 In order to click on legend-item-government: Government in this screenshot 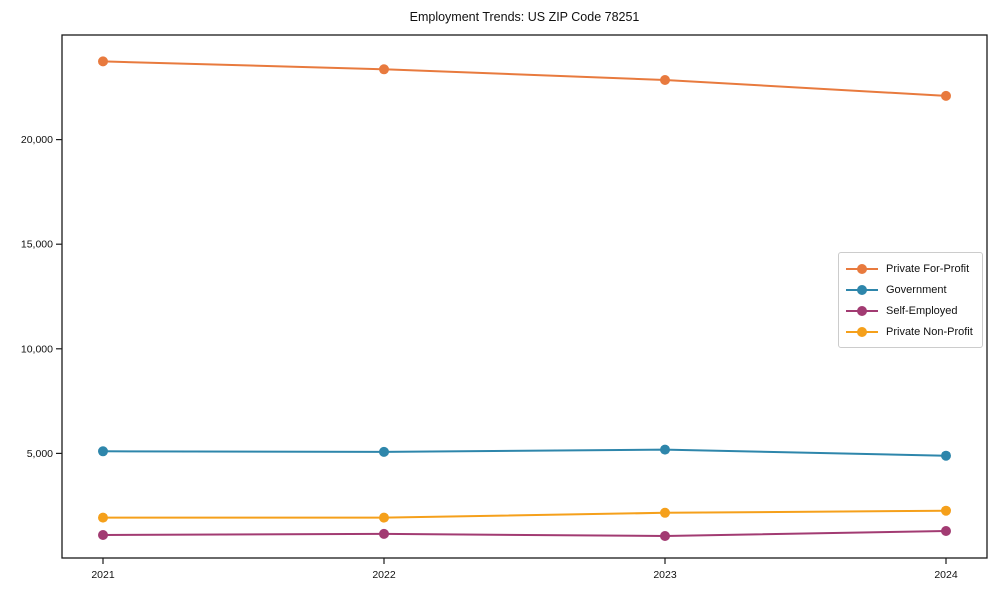, I will do `click(910, 289)`.